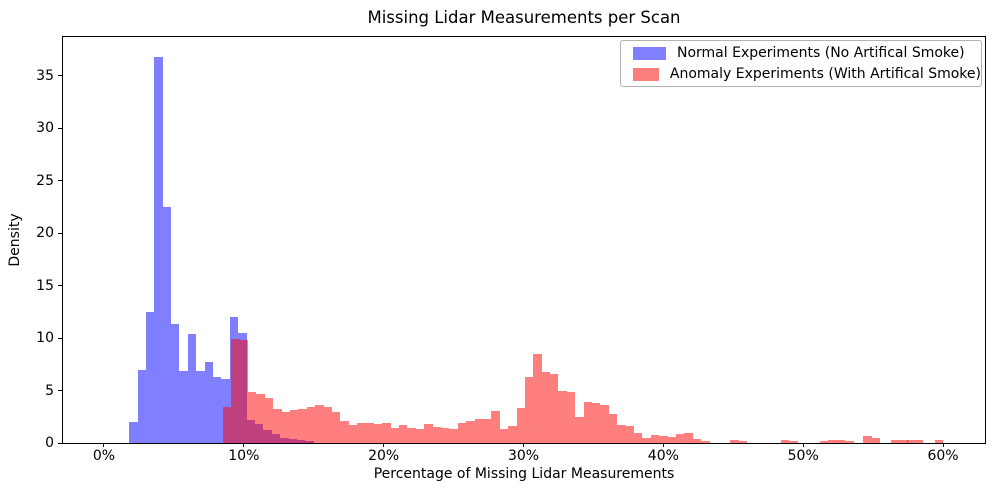 The image size is (1000, 500). Describe the element at coordinates (45, 338) in the screenshot. I see `y-axis-tick-label: 10` at that location.